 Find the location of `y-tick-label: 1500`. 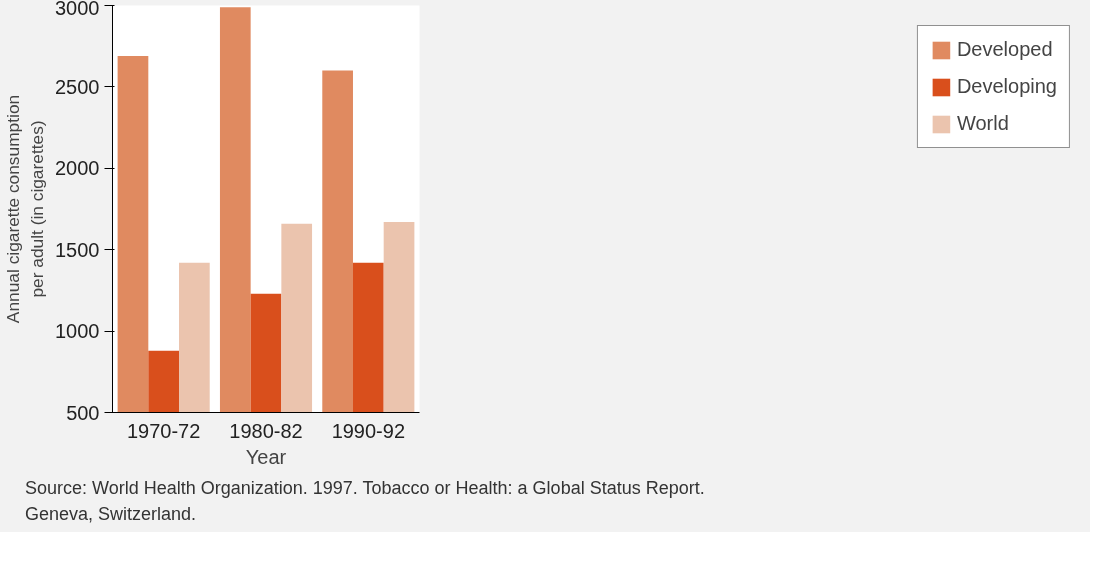

y-tick-label: 1500 is located at coordinates (77, 249).